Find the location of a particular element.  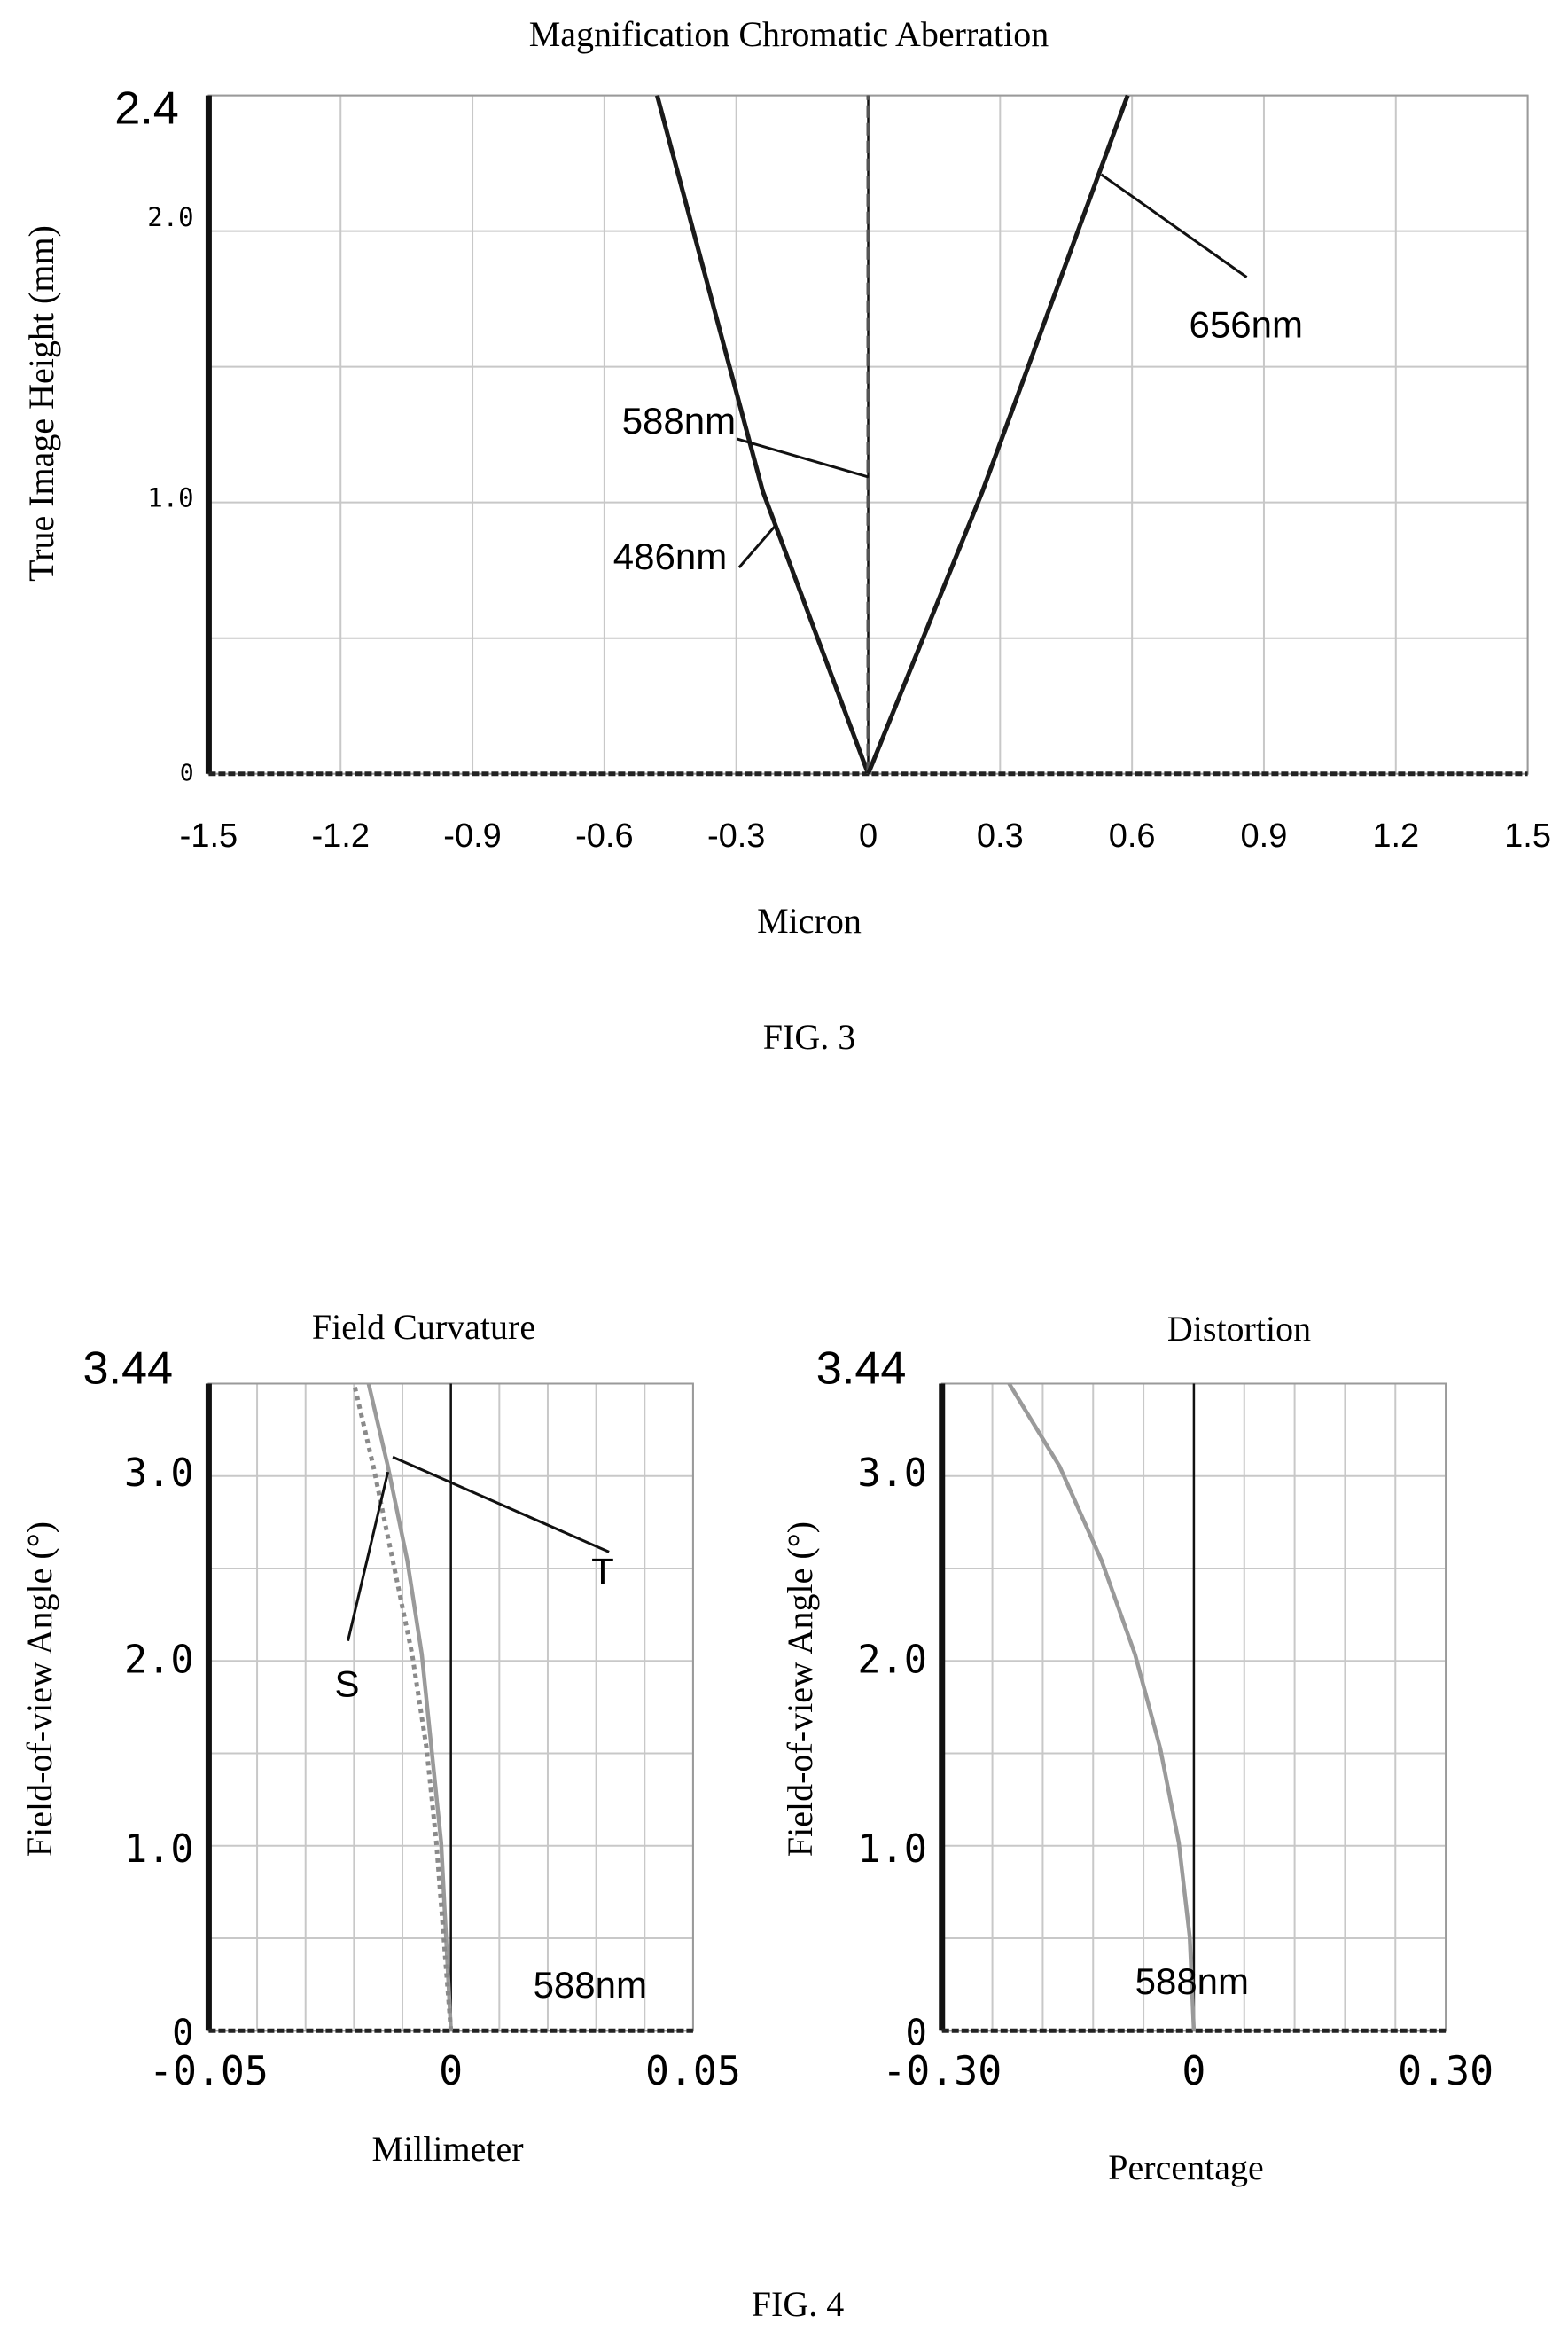

fig4a-y-tick-label: 3.0 is located at coordinates (159, 1473).